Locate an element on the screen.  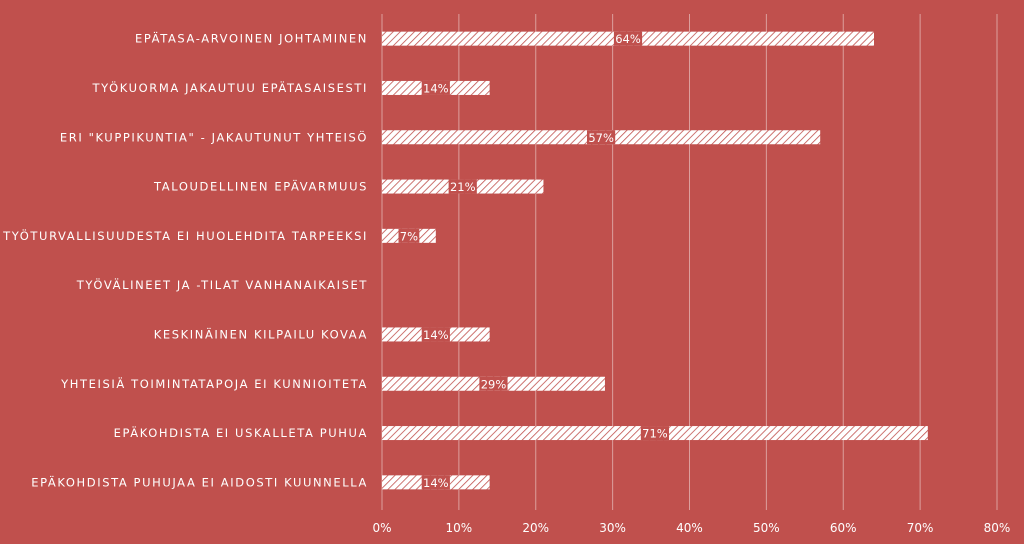
data-label: 21% is located at coordinates (463, 187).